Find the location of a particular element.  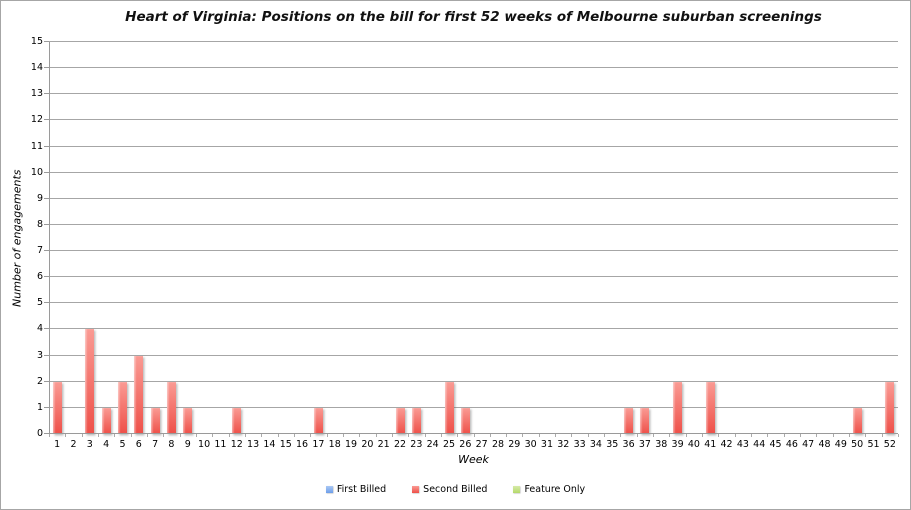

y-axis-tick-label: 7 is located at coordinates (39, 251).